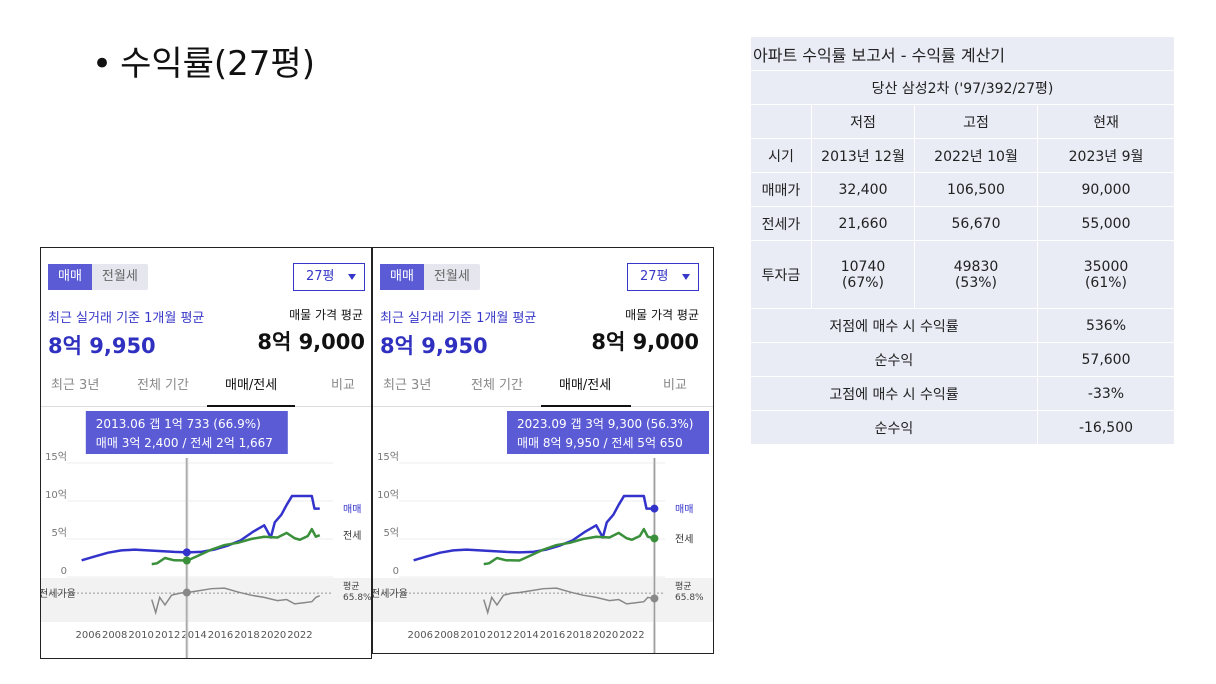  What do you see at coordinates (976, 155) in the screenshot?
I see `table-cell: 2022년 10월` at bounding box center [976, 155].